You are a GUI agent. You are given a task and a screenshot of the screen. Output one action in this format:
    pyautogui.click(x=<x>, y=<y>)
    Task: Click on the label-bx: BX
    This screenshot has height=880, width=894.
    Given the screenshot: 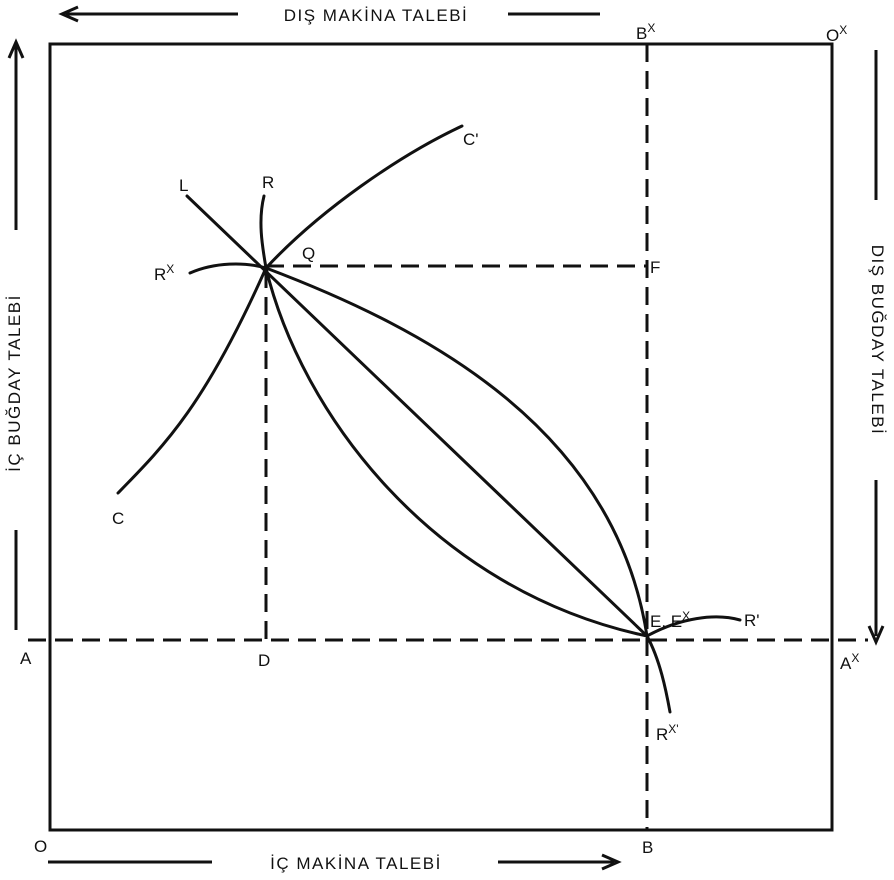 What is the action you would take?
    pyautogui.click(x=645, y=32)
    